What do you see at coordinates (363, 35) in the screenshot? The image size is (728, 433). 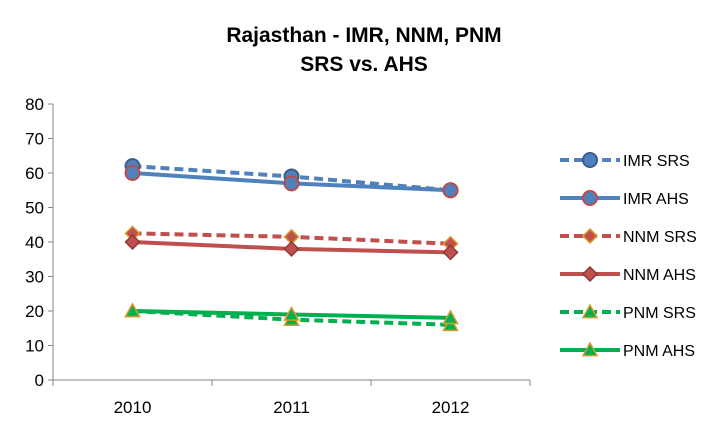 I see `chart-title: Rajasthan - IMR, NNM, PNM` at bounding box center [363, 35].